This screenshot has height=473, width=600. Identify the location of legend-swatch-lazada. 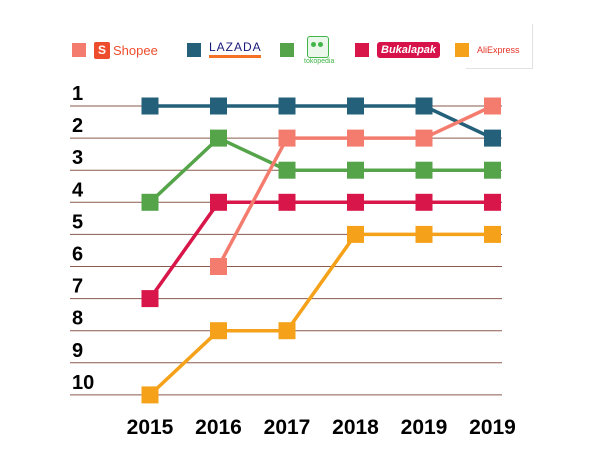
(194, 50).